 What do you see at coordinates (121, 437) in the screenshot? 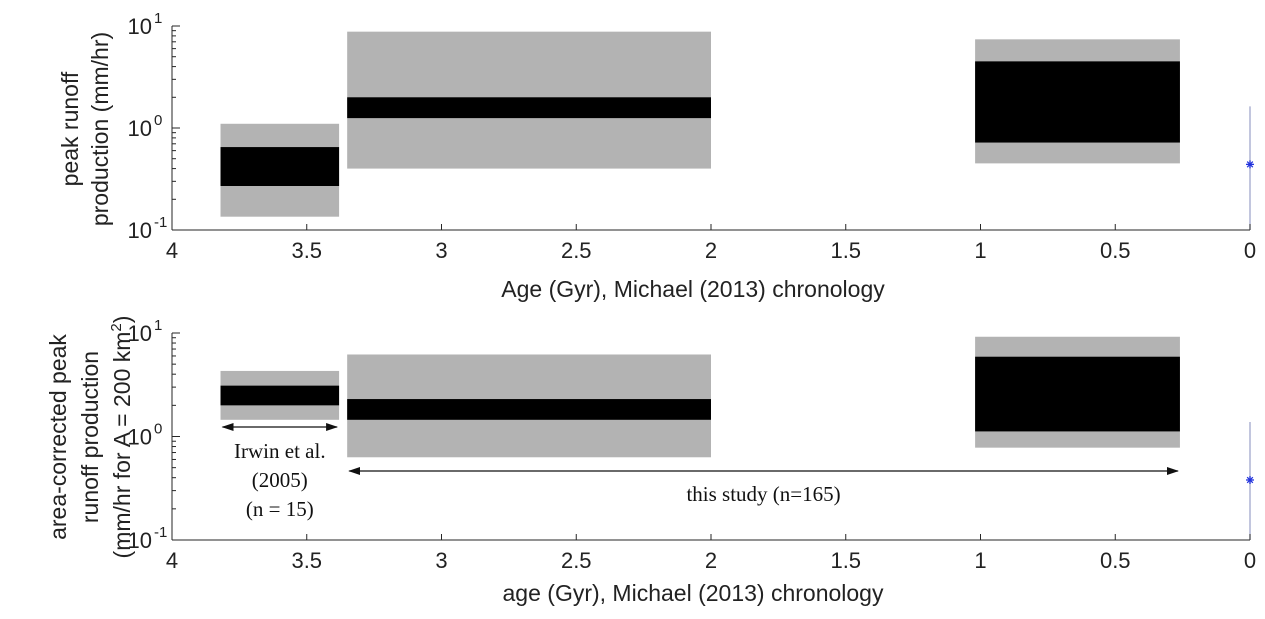
I see `y-axis-title-line: (mm/hr for A = 200 km2)` at bounding box center [121, 437].